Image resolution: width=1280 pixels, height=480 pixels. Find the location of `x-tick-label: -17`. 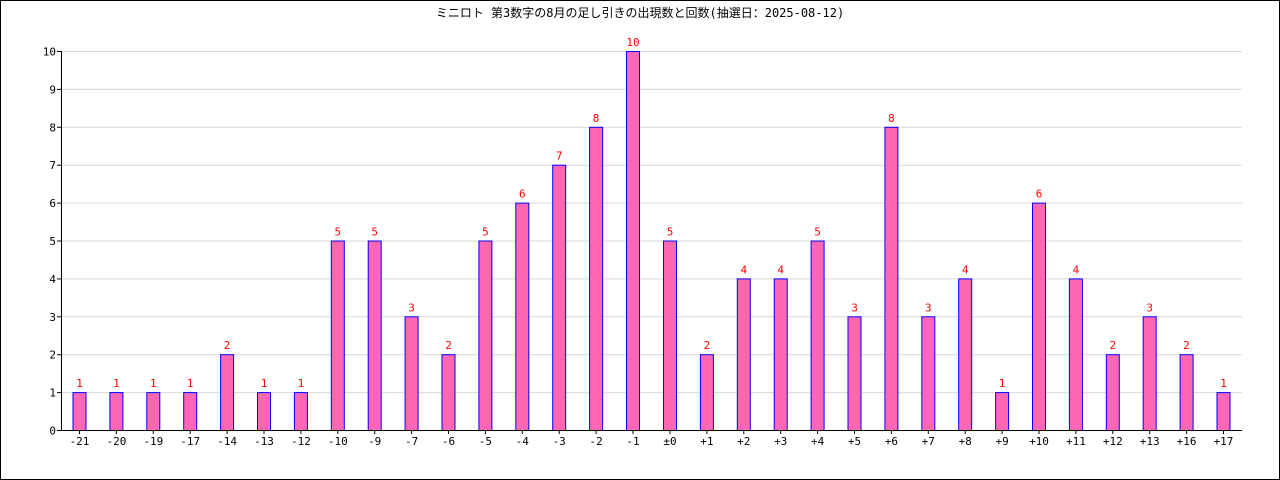

x-tick-label: -17 is located at coordinates (190, 441).